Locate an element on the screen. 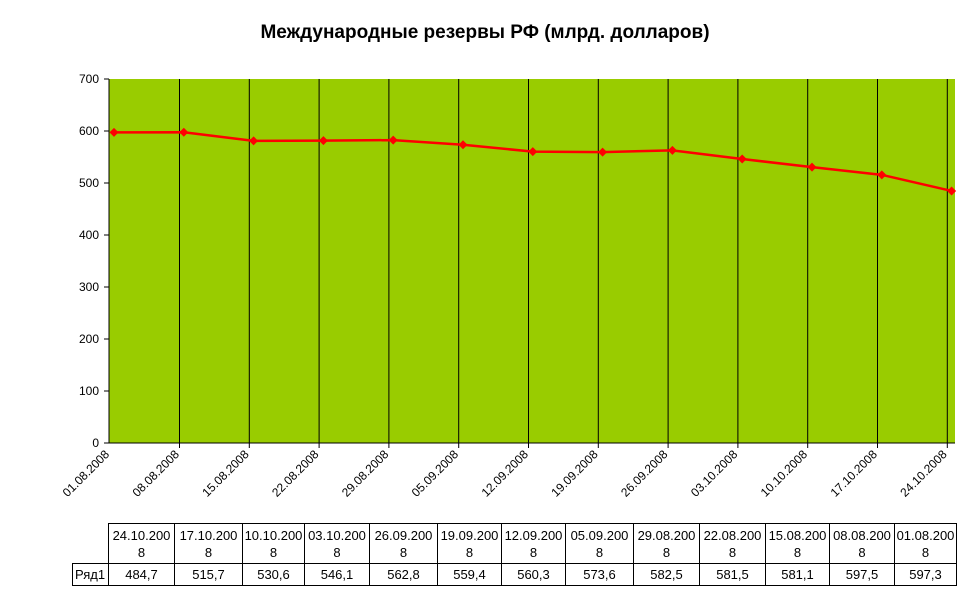 Image resolution: width=970 pixels, height=604 pixels. x-tick-label: 17.10.2008 is located at coordinates (854, 473).